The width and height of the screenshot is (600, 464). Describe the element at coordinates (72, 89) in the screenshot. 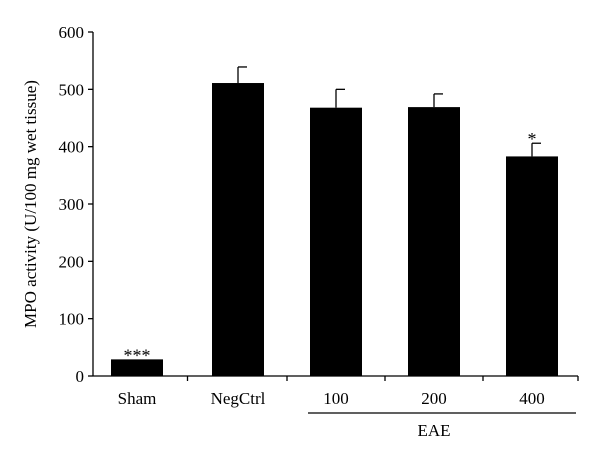

I see `y-tick-label: 500` at that location.